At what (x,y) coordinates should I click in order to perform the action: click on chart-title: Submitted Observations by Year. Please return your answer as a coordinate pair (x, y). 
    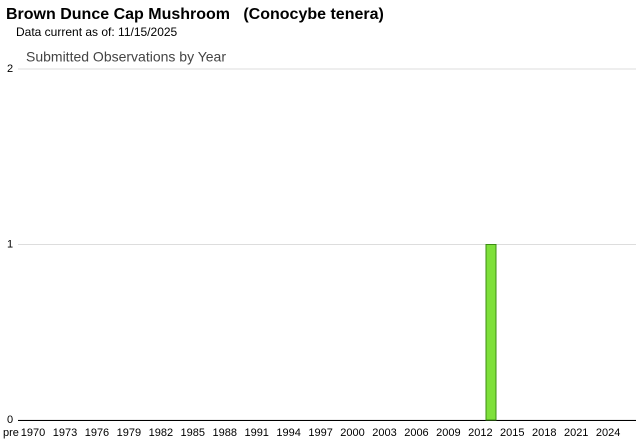
    Looking at the image, I should click on (126, 57).